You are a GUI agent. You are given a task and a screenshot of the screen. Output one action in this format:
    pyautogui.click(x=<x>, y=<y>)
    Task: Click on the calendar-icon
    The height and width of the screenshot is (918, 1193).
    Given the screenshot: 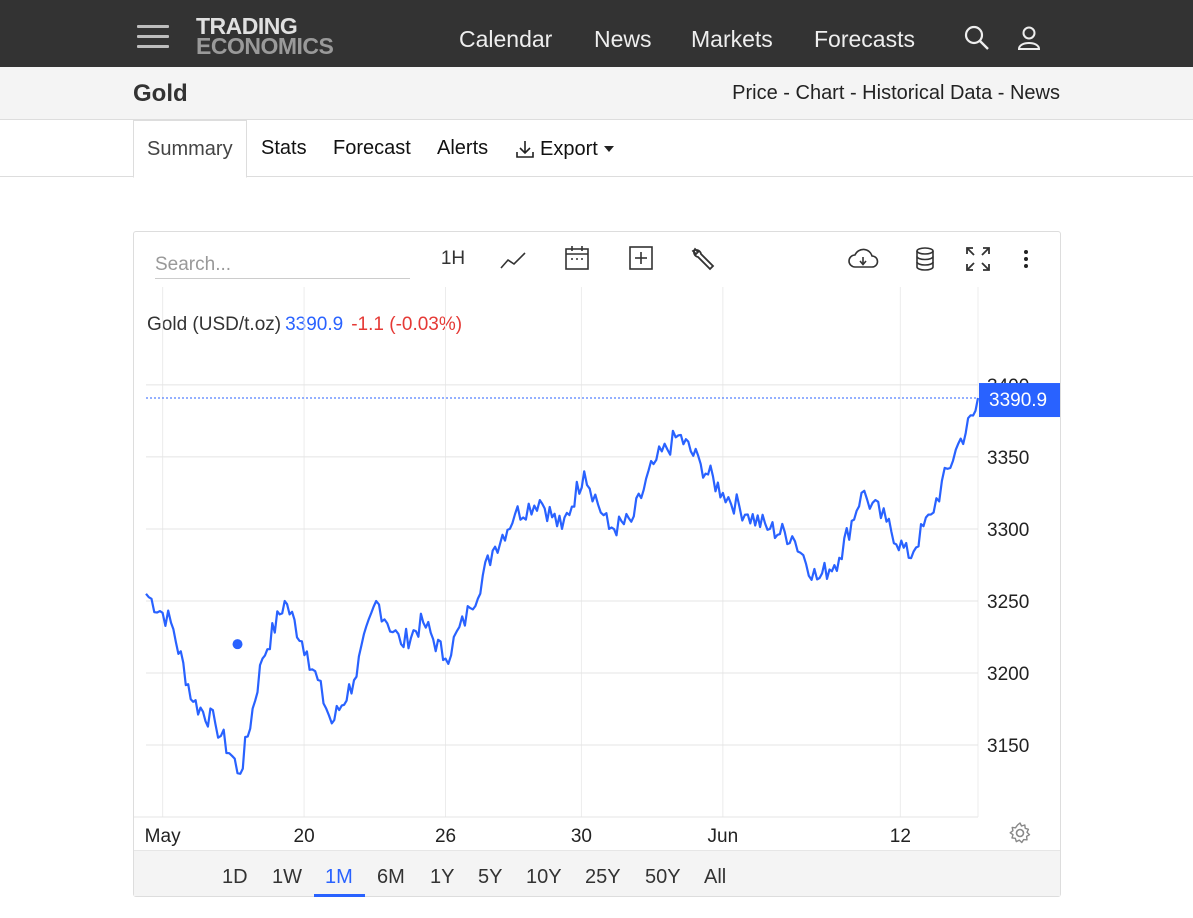 What is the action you would take?
    pyautogui.click(x=577, y=258)
    